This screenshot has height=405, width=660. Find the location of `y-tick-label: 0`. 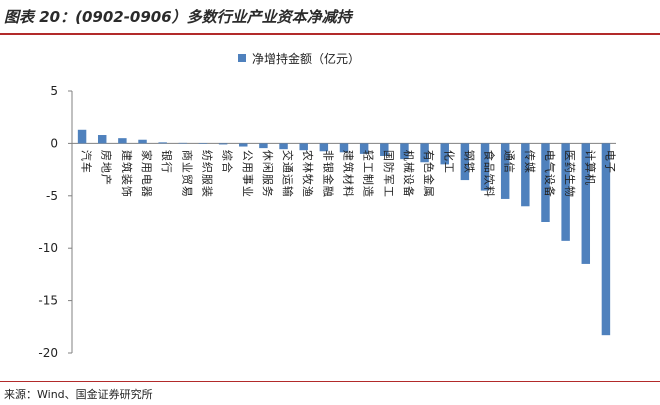

y-tick-label: 0 is located at coordinates (54, 143).